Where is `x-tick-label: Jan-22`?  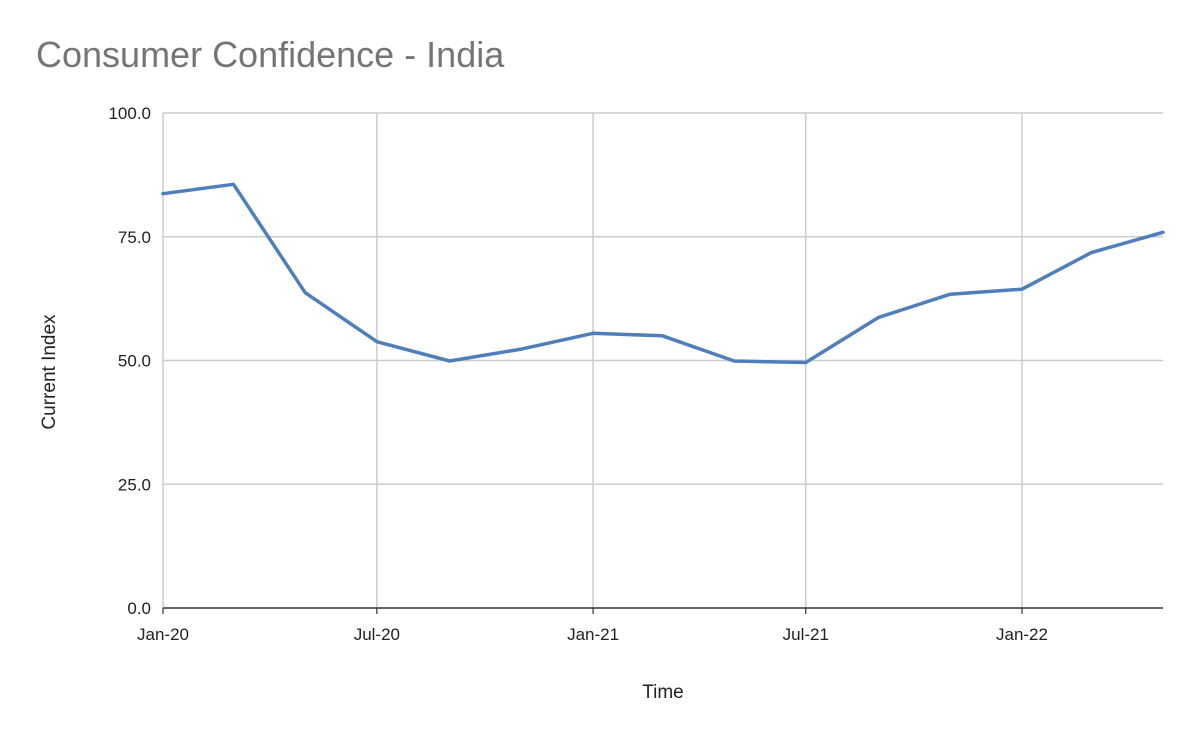
x-tick-label: Jan-22 is located at coordinates (1022, 634).